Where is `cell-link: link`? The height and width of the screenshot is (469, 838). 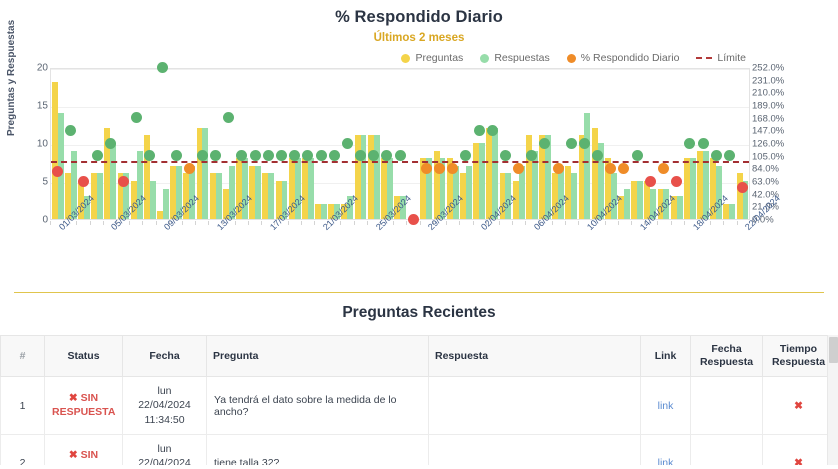
cell-link: link is located at coordinates (665, 405).